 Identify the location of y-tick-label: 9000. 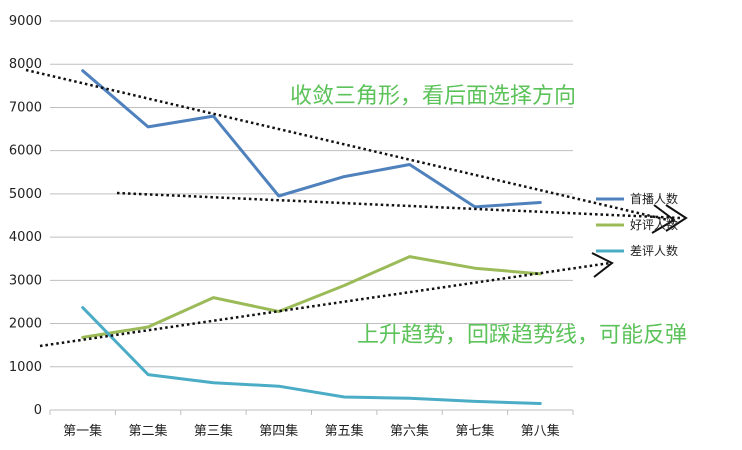
(25, 21).